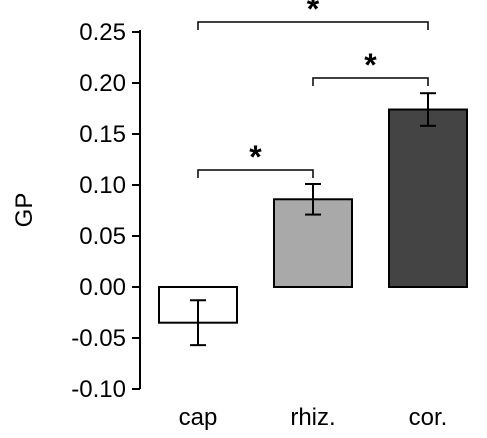 The width and height of the screenshot is (487, 438). What do you see at coordinates (24, 210) in the screenshot?
I see `y-axis-label: GP` at bounding box center [24, 210].